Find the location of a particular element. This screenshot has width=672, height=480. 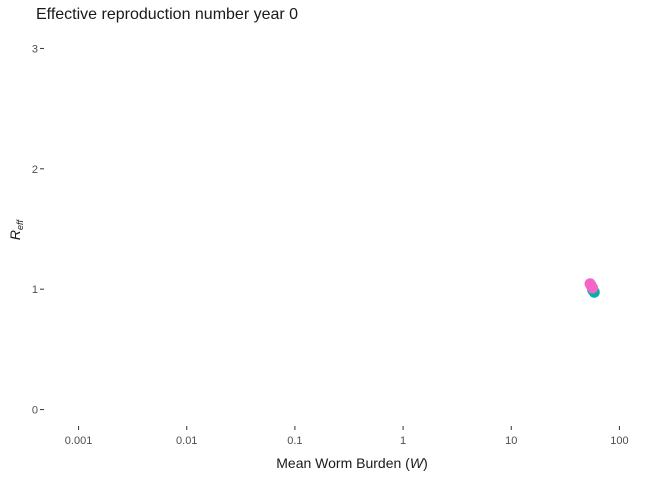

chart-title: Effective reproduction number year 0 is located at coordinates (167, 14).